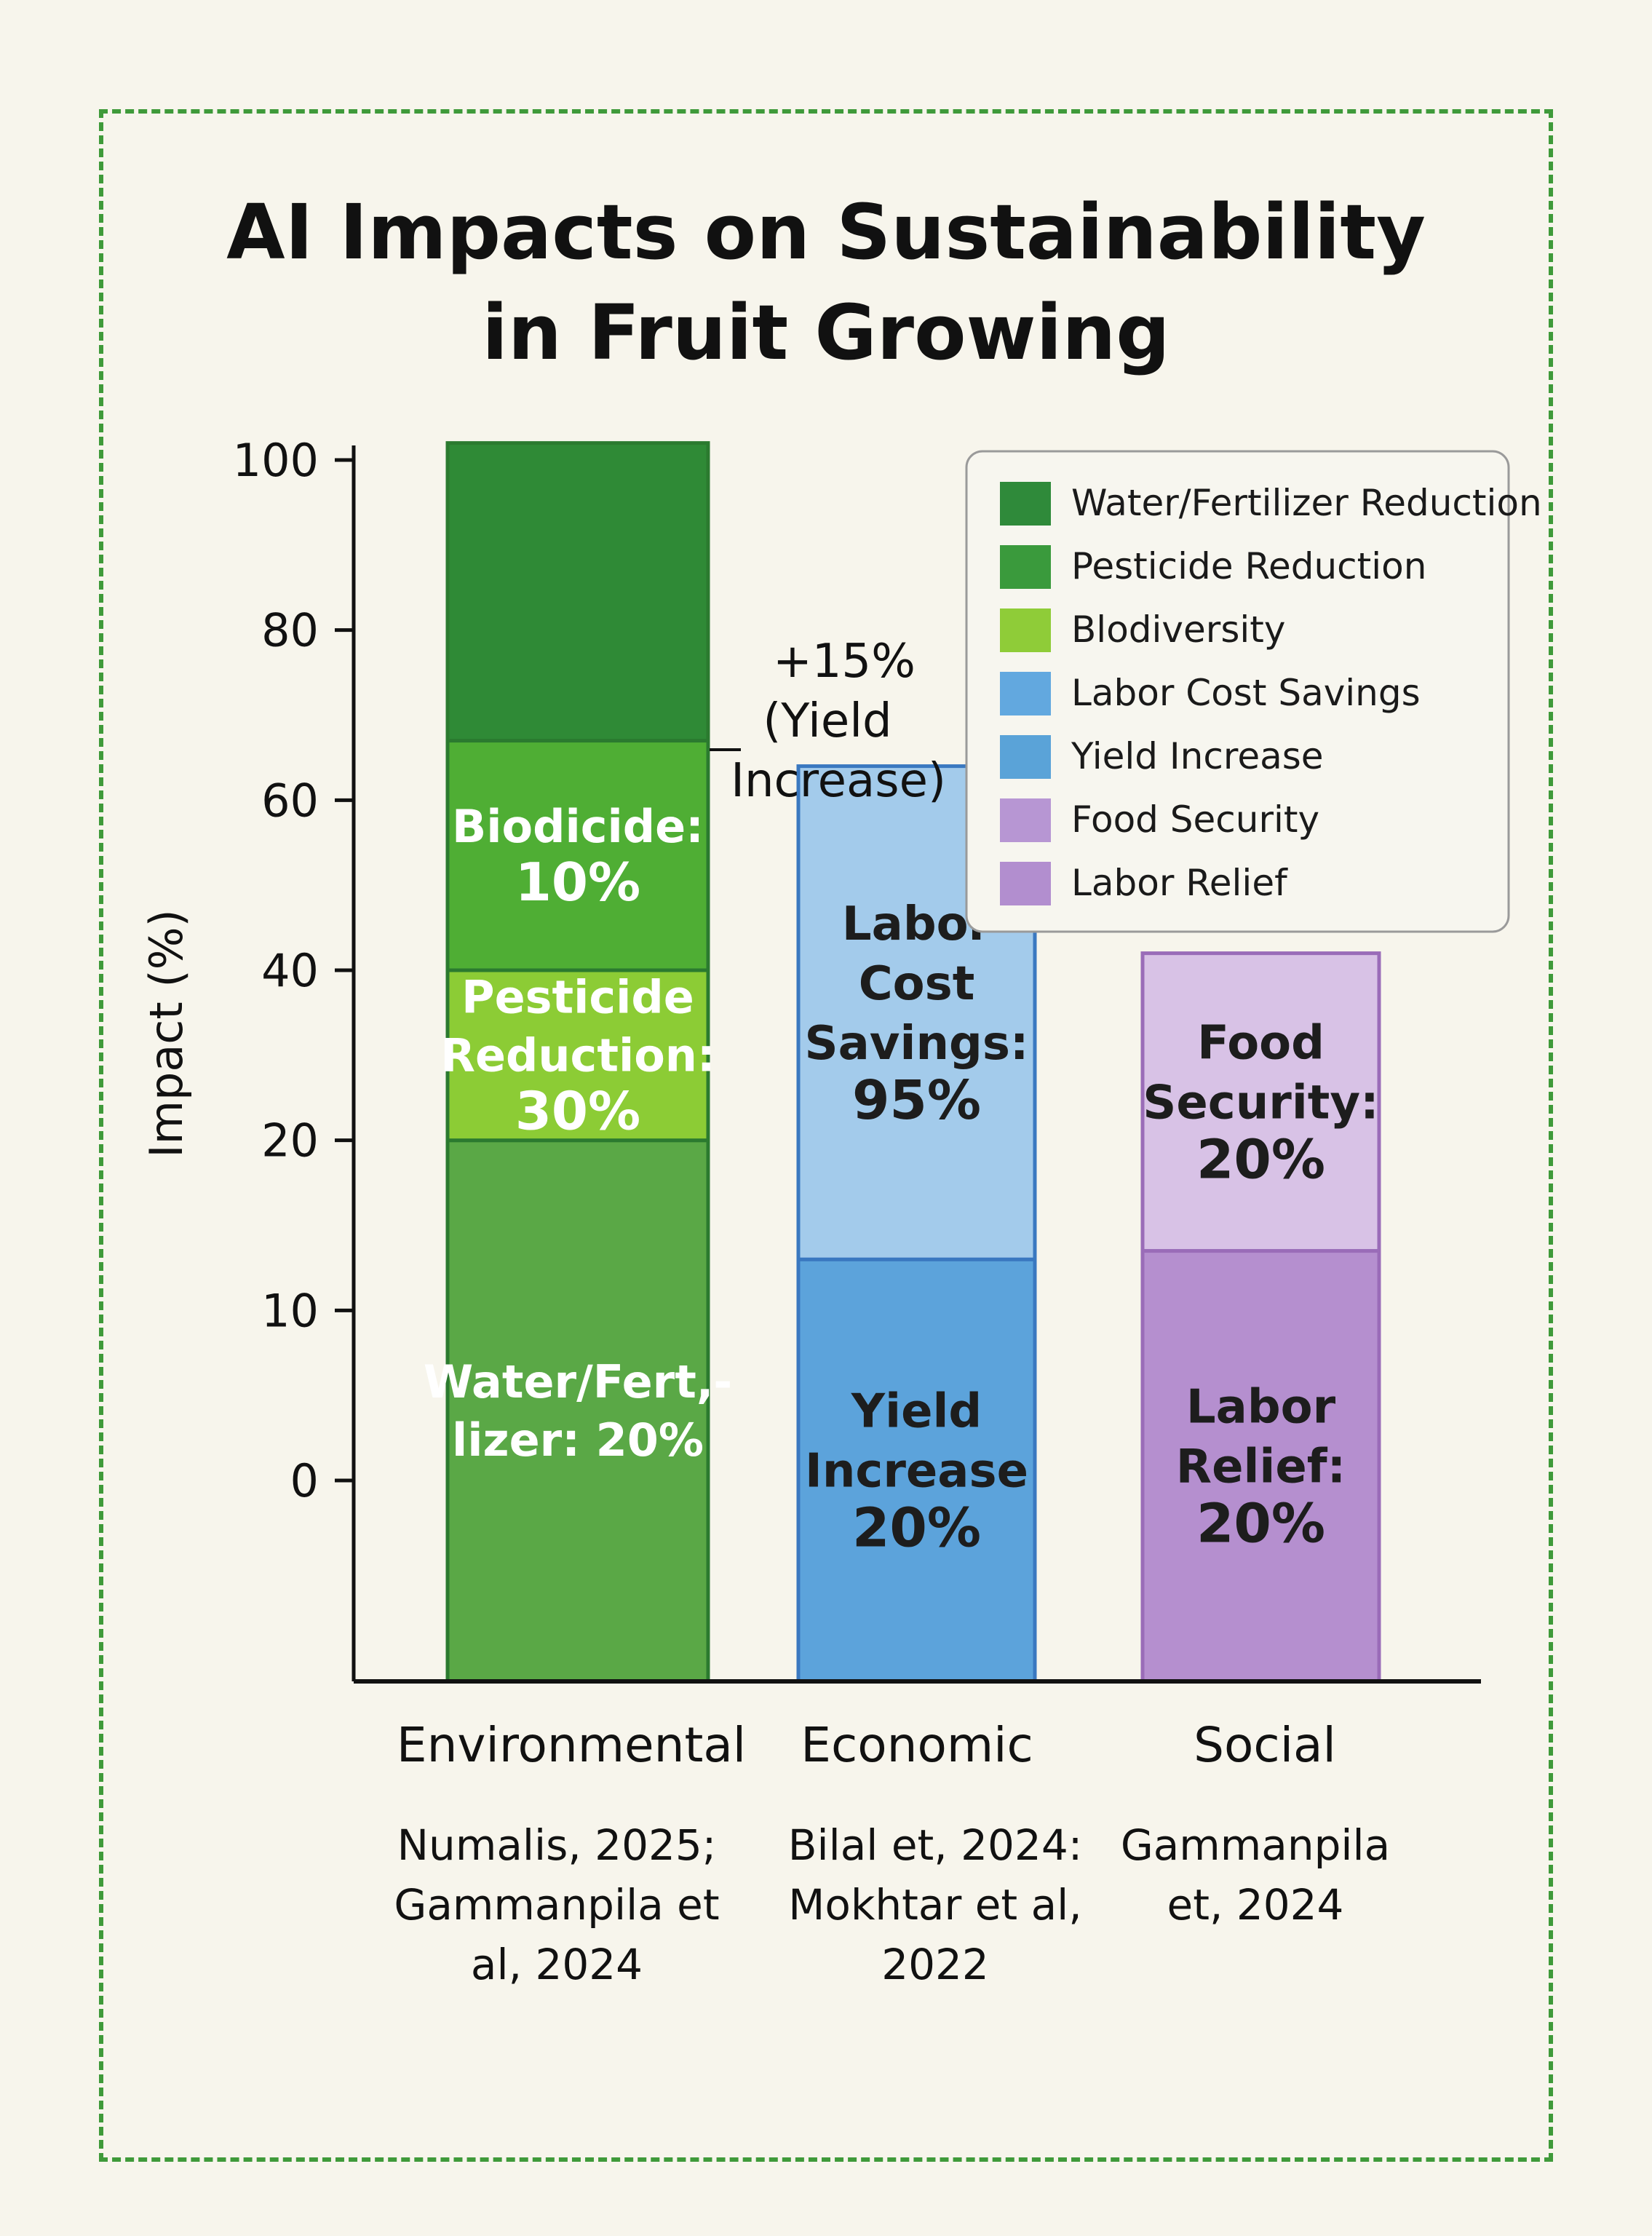 This screenshot has width=1652, height=2236. What do you see at coordinates (290, 1140) in the screenshot?
I see `y-tick-label: 20` at bounding box center [290, 1140].